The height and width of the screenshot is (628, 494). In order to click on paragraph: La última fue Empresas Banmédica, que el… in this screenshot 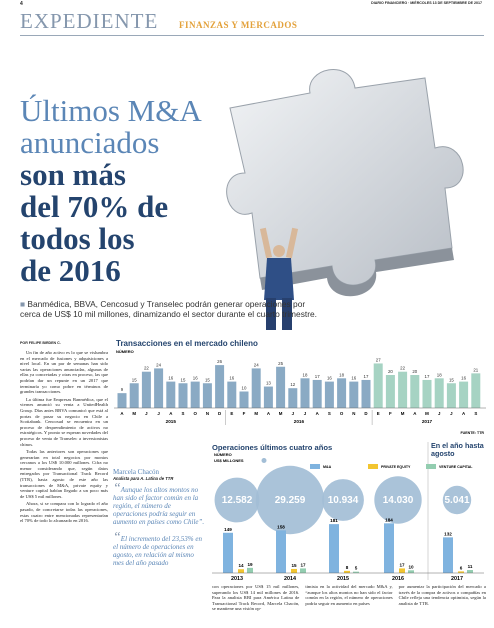, I will do `click(64, 421)`.